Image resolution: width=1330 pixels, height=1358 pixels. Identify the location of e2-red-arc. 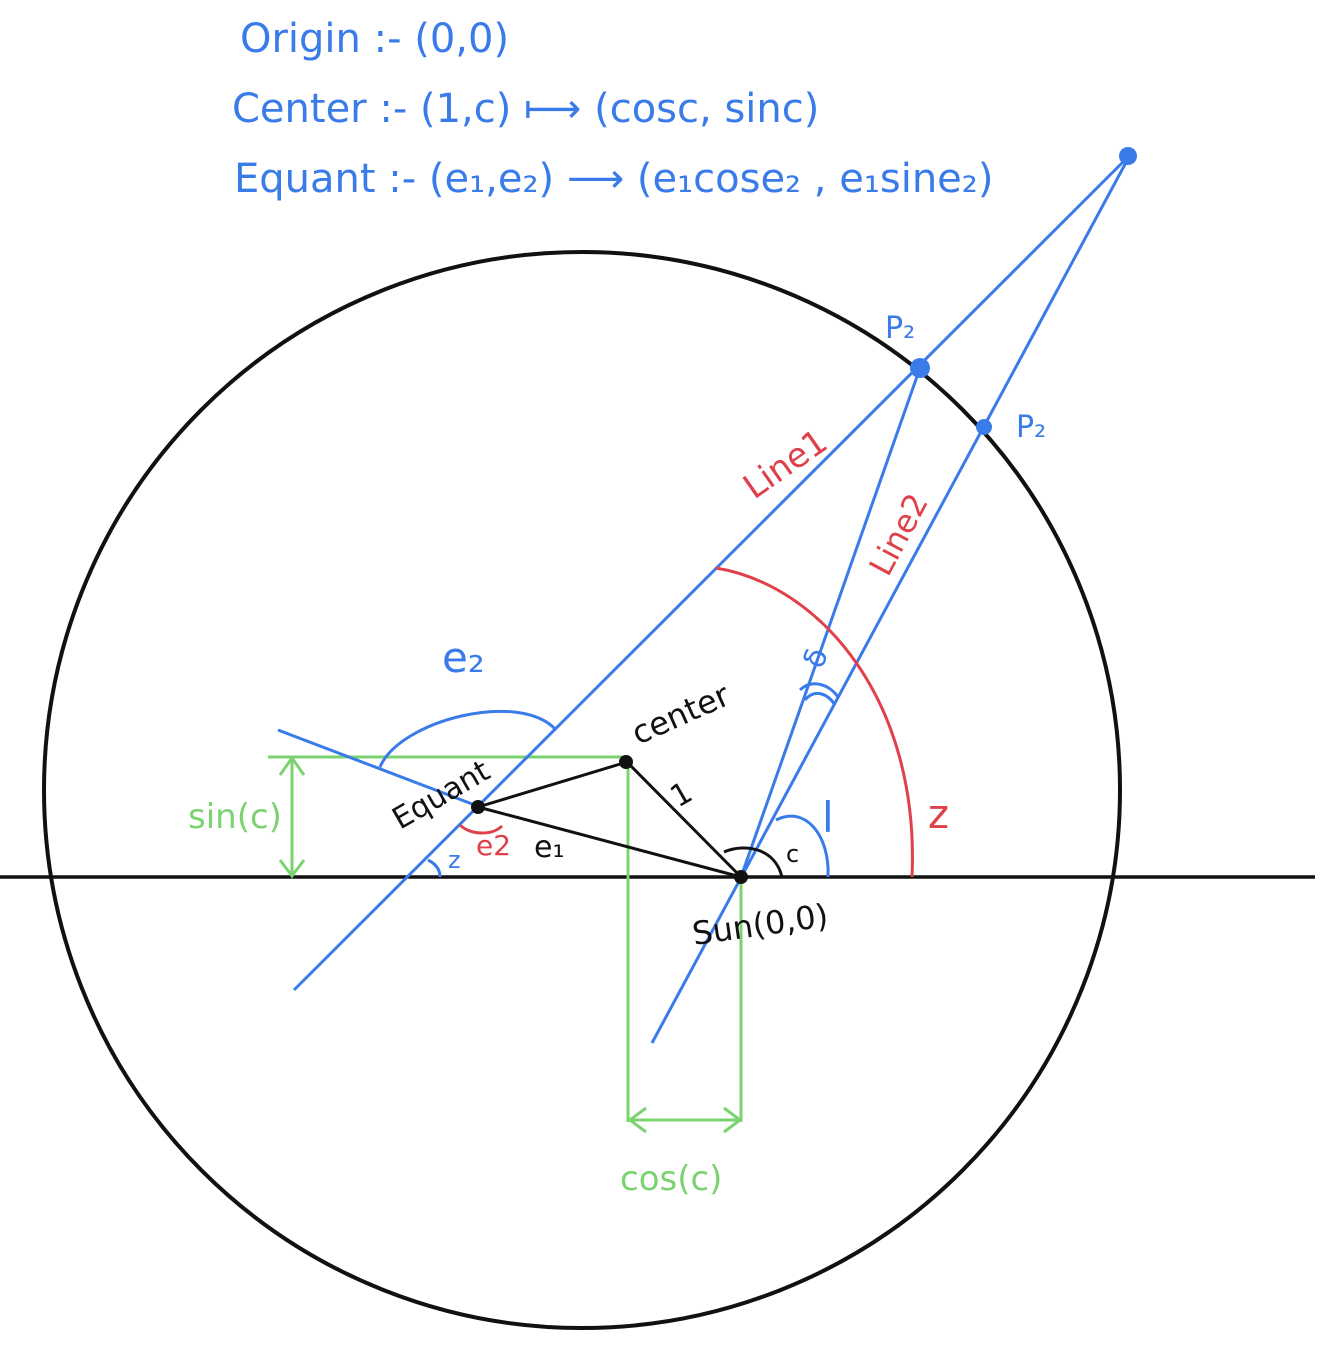
(481, 829).